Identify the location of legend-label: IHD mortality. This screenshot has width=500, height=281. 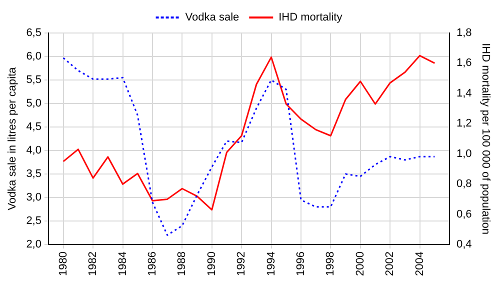
(310, 18).